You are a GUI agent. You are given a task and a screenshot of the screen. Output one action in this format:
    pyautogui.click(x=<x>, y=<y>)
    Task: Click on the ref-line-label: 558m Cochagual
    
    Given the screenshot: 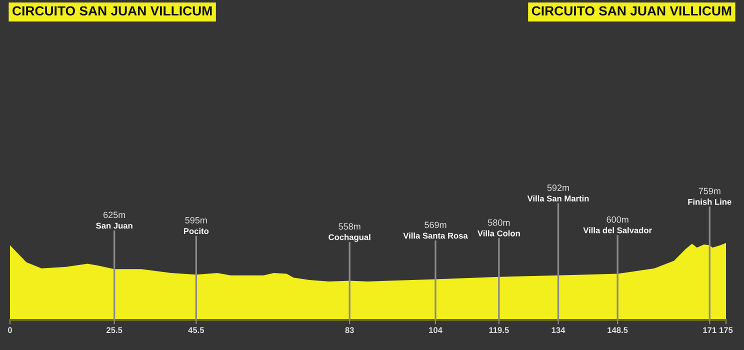 What is the action you would take?
    pyautogui.click(x=349, y=232)
    